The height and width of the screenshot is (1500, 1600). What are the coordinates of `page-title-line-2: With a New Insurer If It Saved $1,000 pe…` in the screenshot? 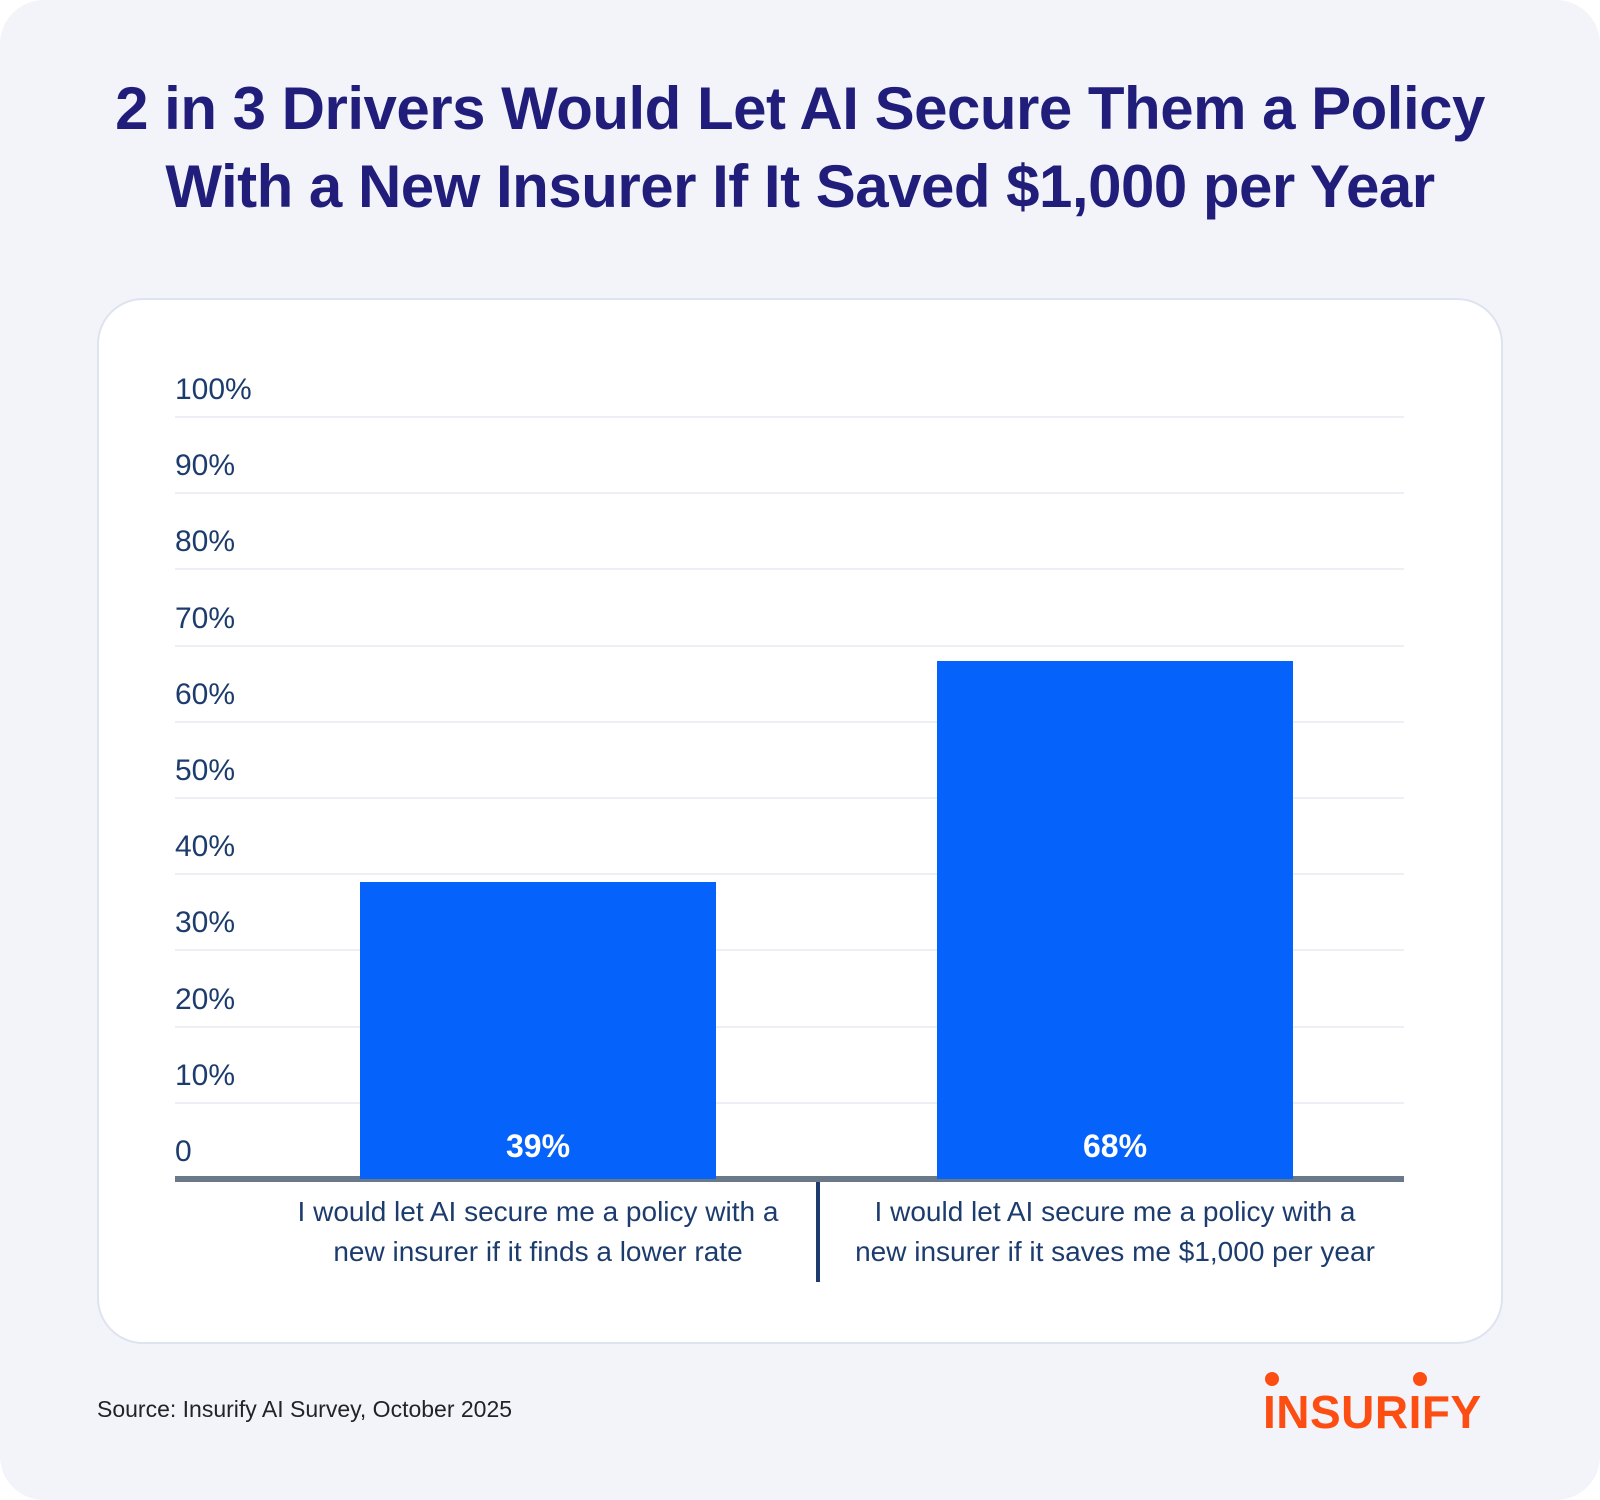 It's located at (800, 186).